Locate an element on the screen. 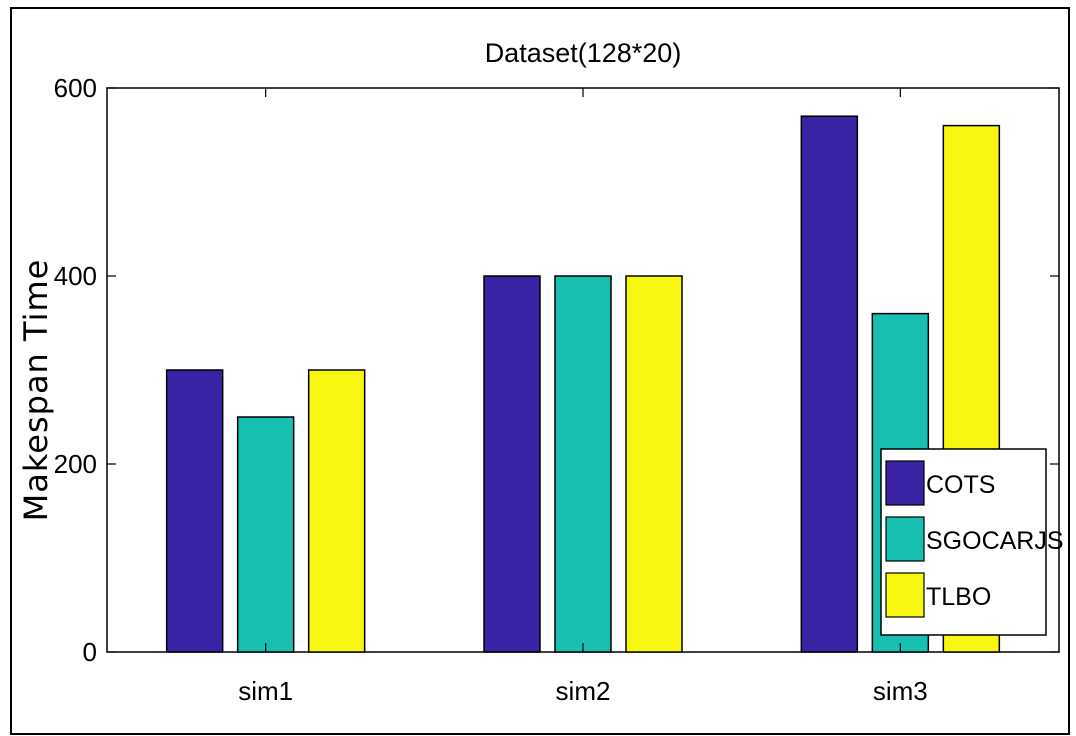  bar-cots-sim3 is located at coordinates (829, 384).